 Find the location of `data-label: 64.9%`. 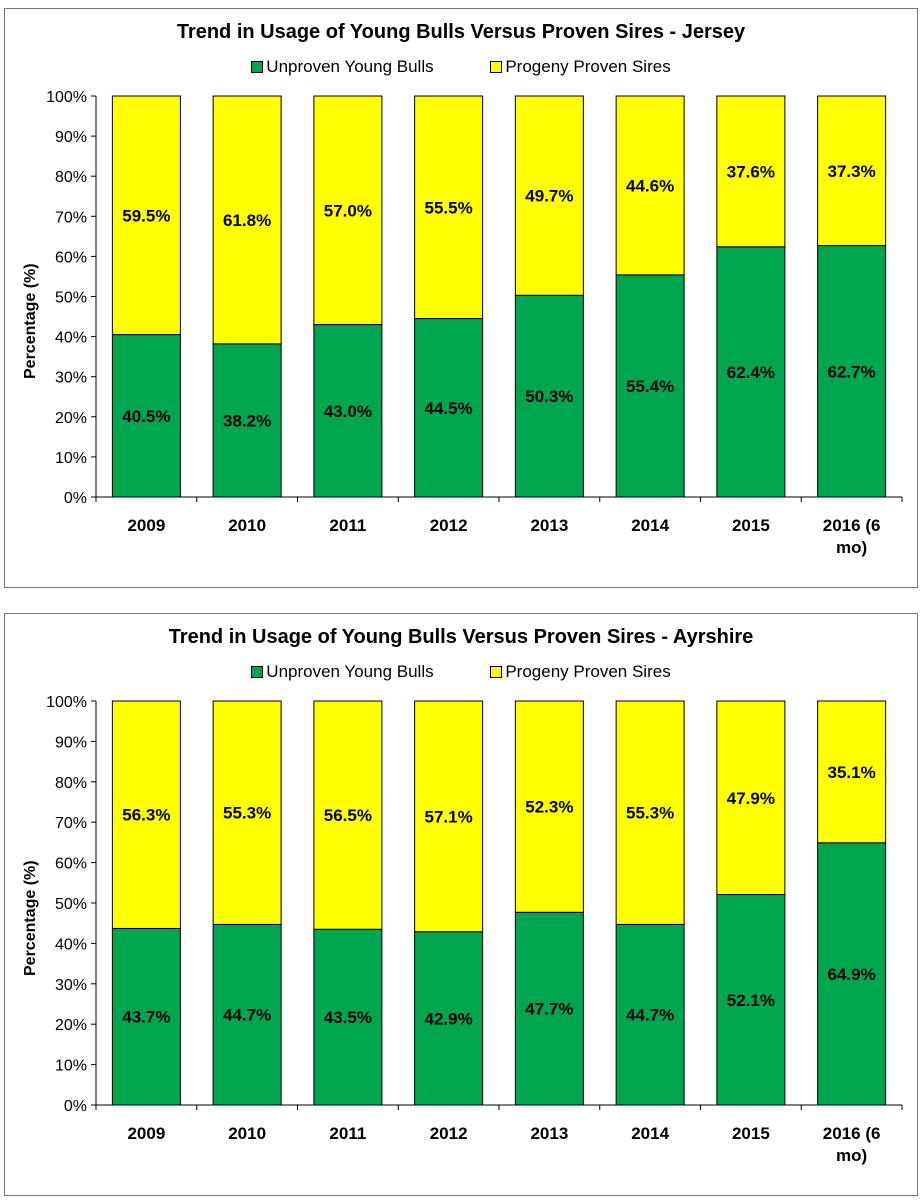

data-label: 64.9% is located at coordinates (852, 974).